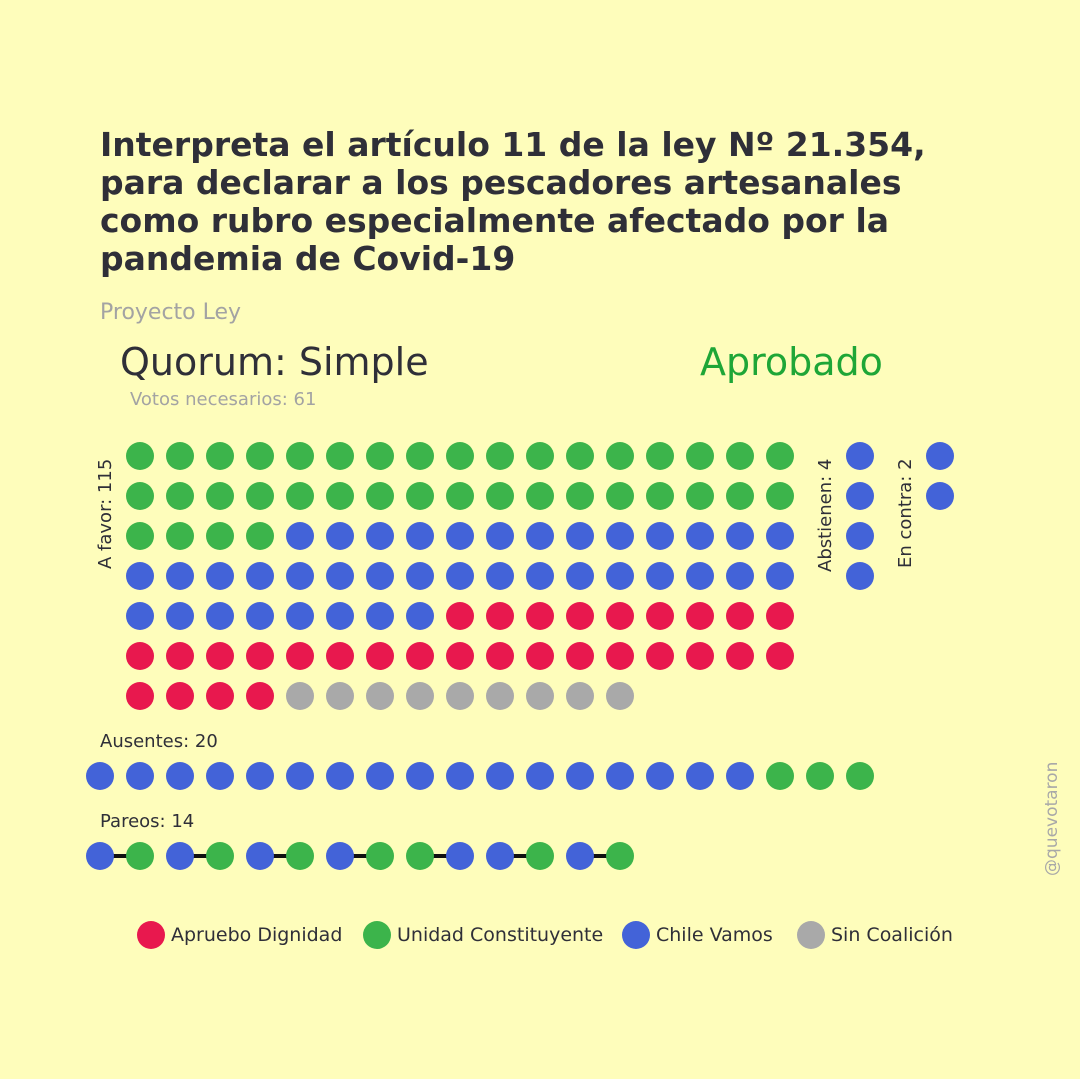  I want to click on legend-label: Apruebo Dignidad, so click(257, 935).